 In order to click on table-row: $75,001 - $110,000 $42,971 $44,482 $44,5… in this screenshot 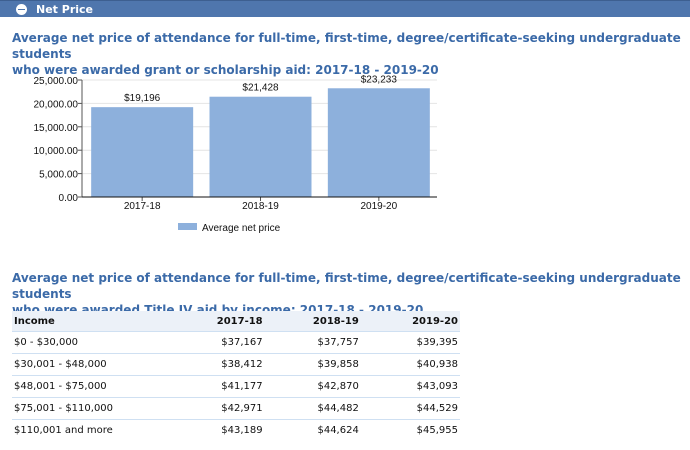, I will do `click(236, 408)`.